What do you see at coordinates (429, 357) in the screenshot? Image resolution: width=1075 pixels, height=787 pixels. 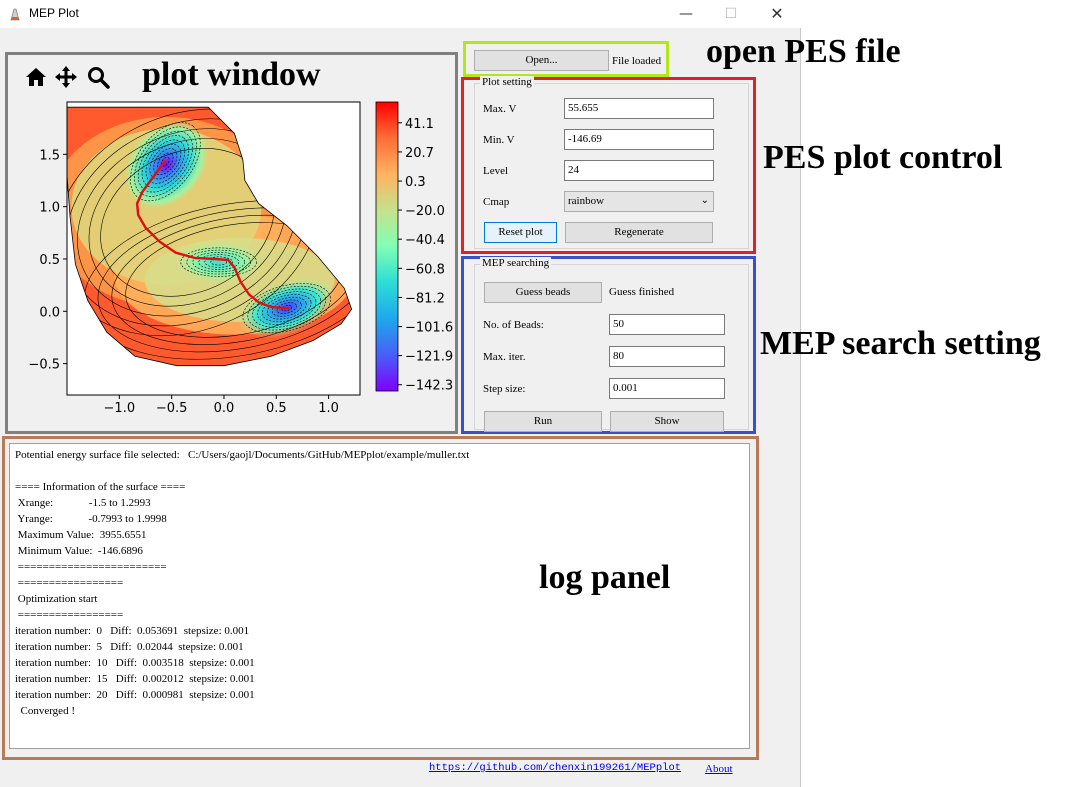 I see `colorbar-tick-label: −121.9` at bounding box center [429, 357].